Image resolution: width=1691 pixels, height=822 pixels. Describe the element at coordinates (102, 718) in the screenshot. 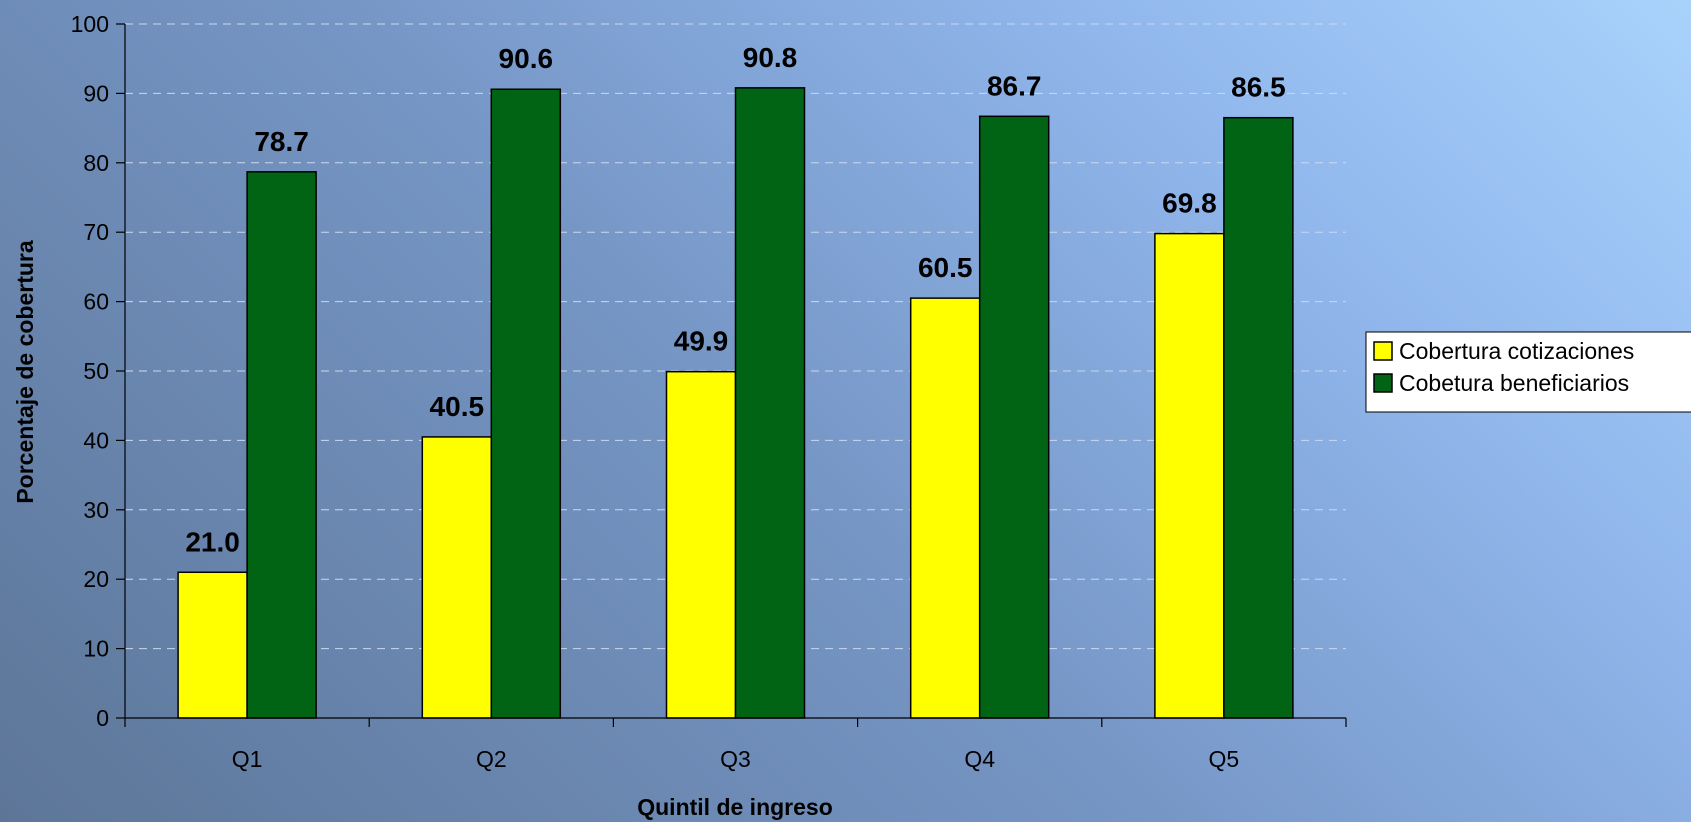

I see `y-tick-label-0: 0` at that location.